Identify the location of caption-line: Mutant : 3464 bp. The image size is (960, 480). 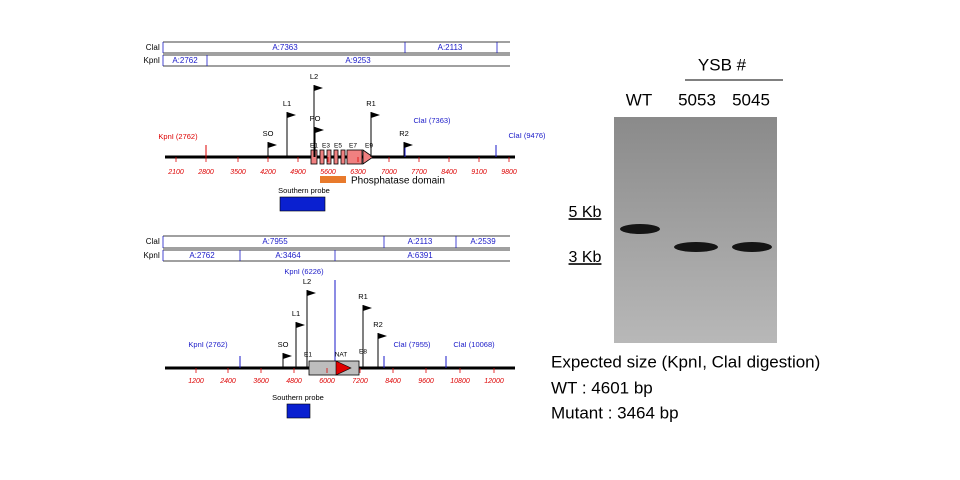
(615, 412).